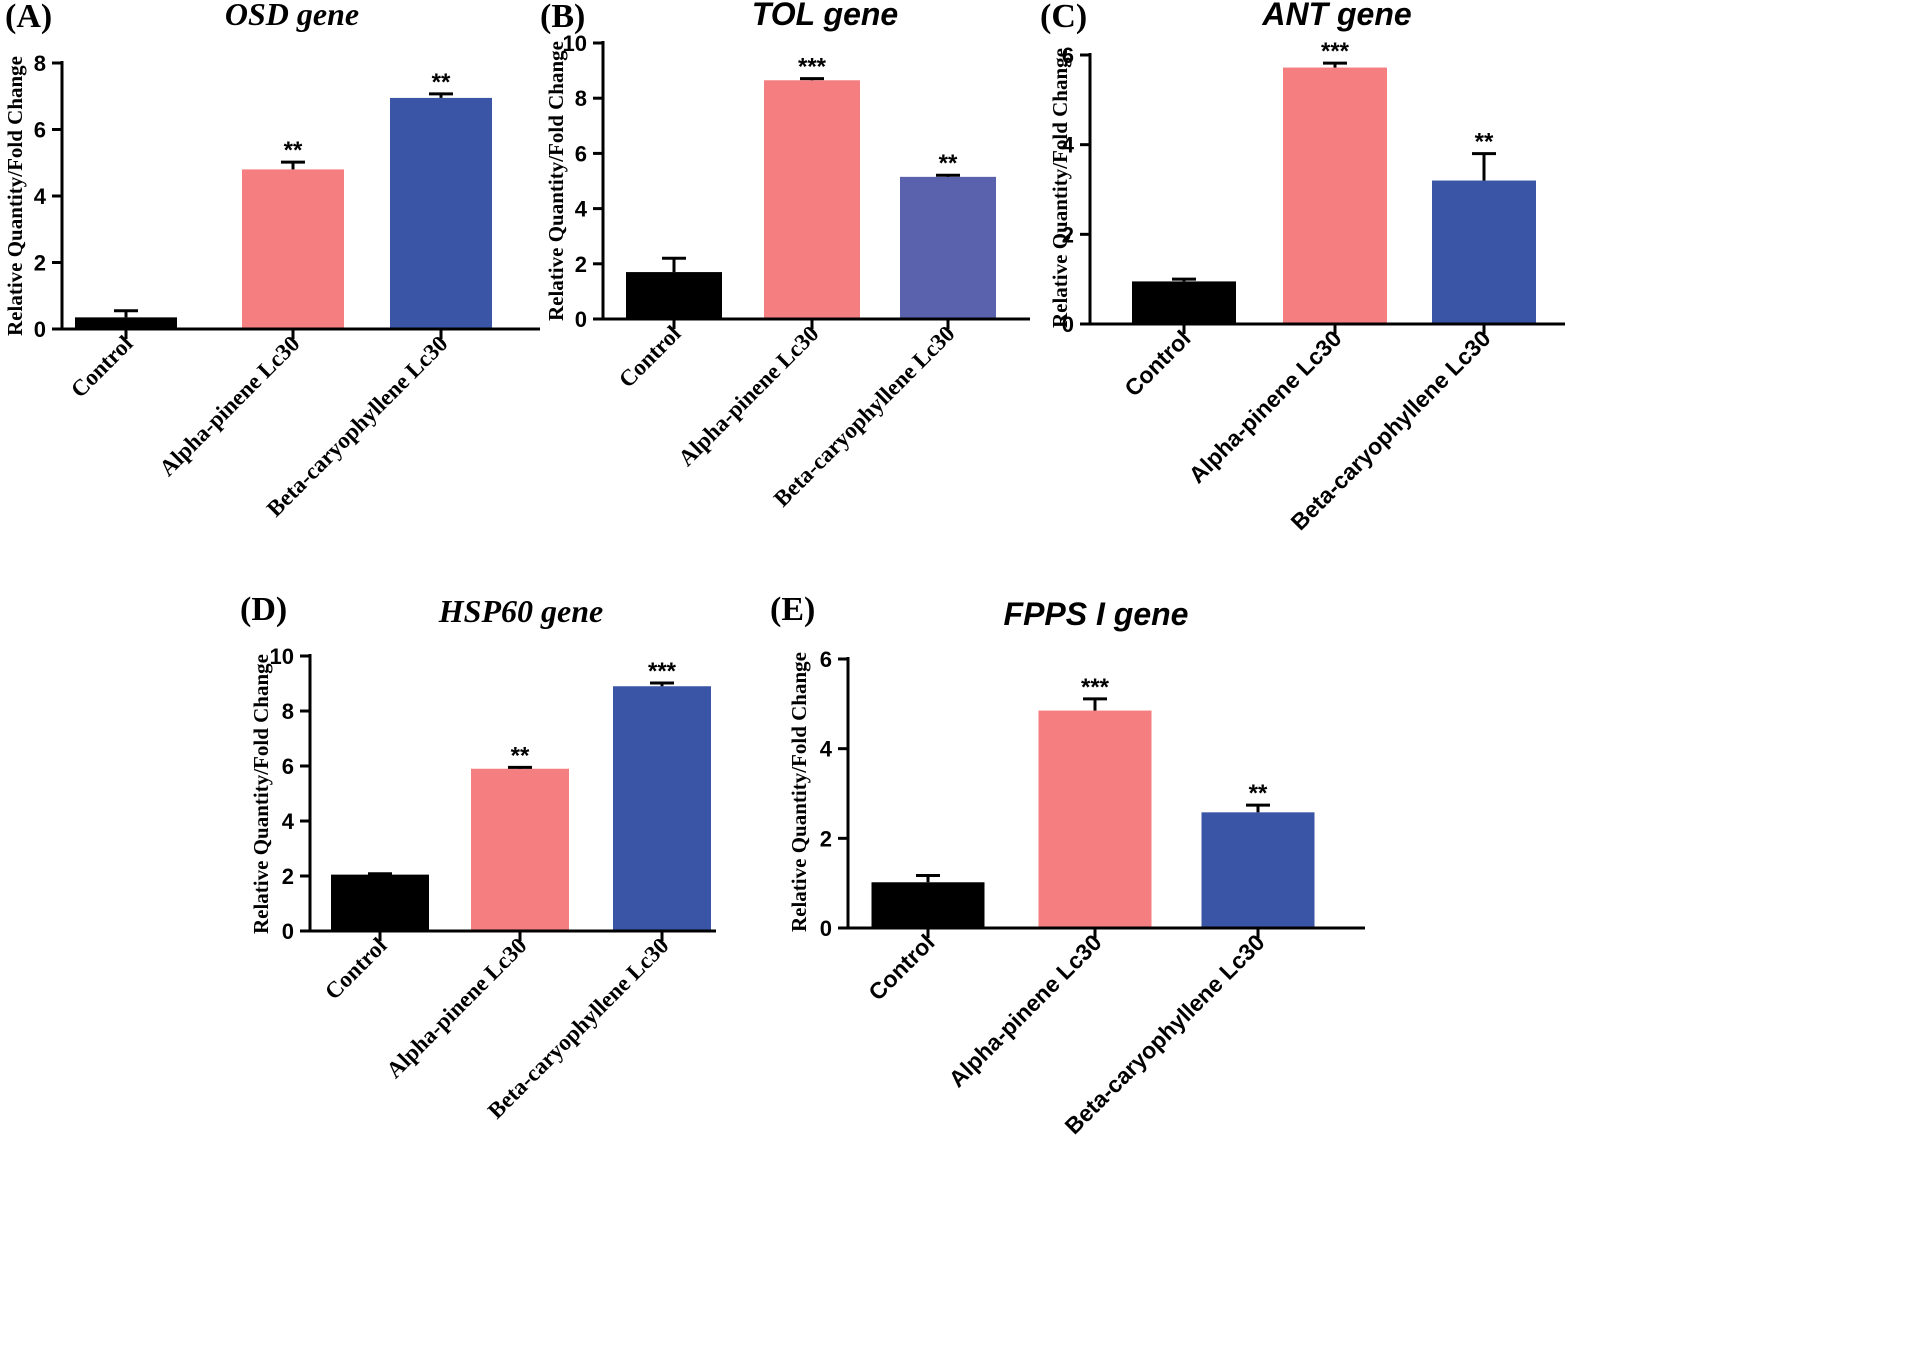 This screenshot has height=1369, width=1922. Describe the element at coordinates (1096, 614) in the screenshot. I see `chart-title: FPPS I gene` at that location.